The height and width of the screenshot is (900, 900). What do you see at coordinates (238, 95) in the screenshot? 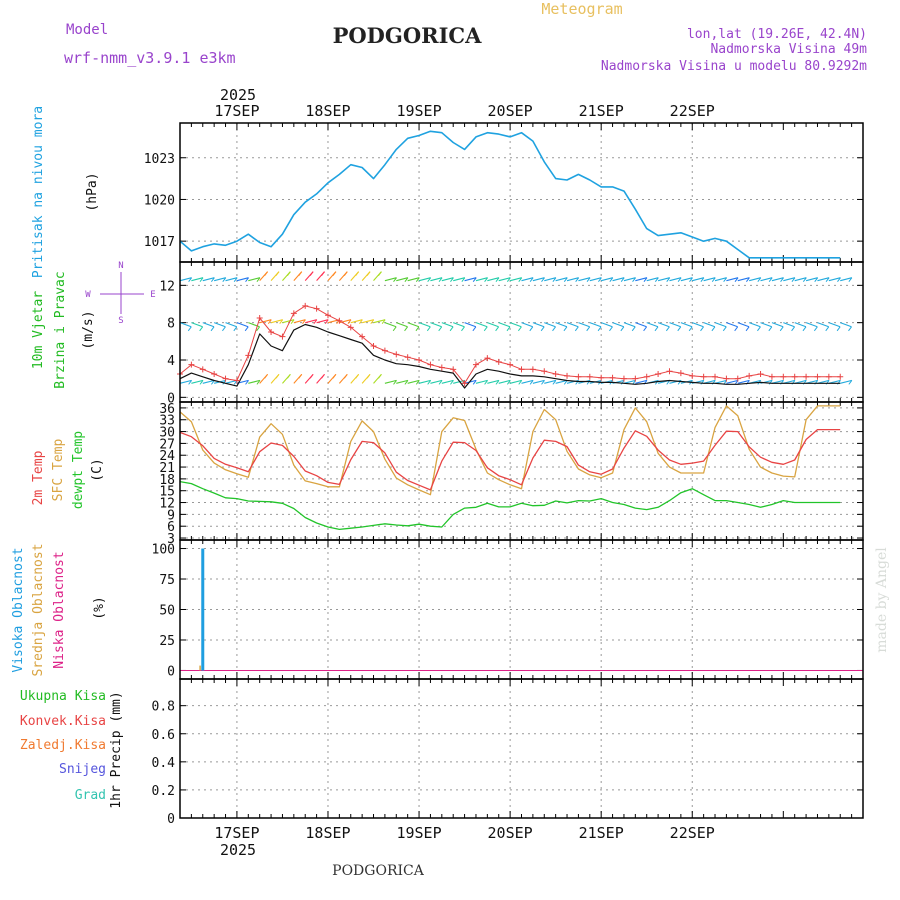
I see `top-year-label: 2025` at bounding box center [238, 95].